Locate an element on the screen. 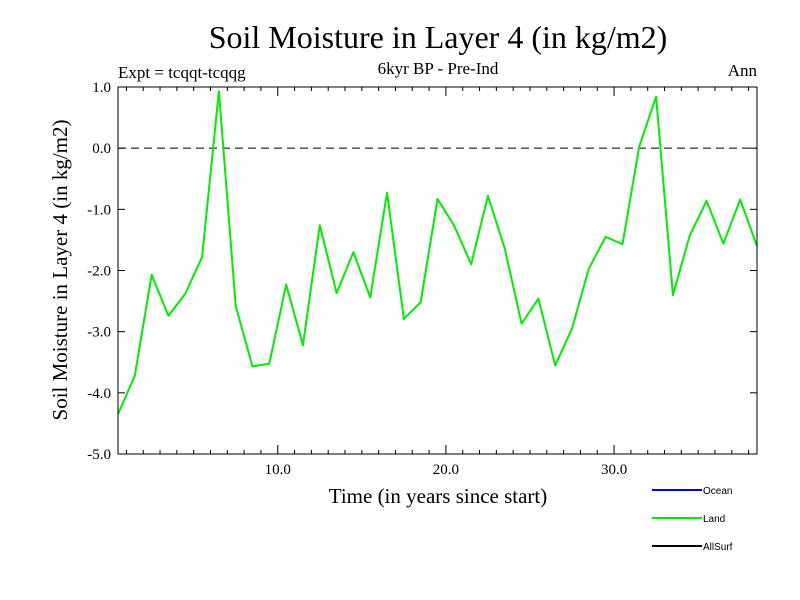 This screenshot has width=800, height=600. y-tick-label: 1.0 is located at coordinates (101, 88).